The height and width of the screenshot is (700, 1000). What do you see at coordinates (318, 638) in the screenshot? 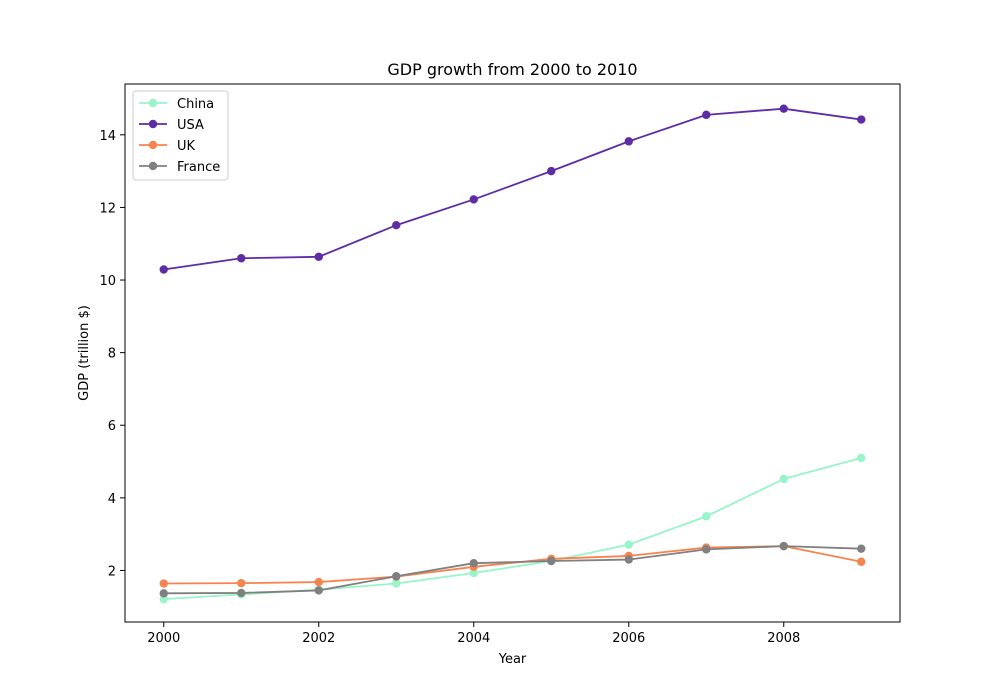
I see `x-tick-label: 2002` at bounding box center [318, 638].